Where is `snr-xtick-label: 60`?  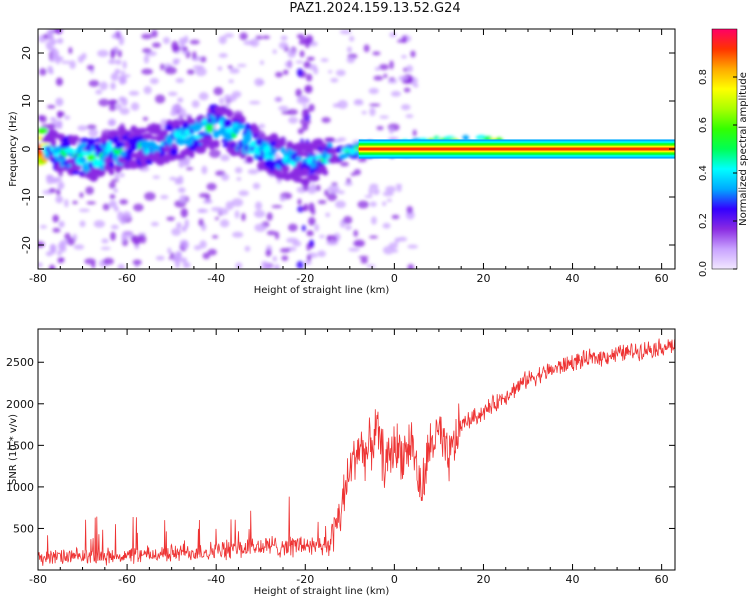
snr-xtick-label: 60 is located at coordinates (662, 579).